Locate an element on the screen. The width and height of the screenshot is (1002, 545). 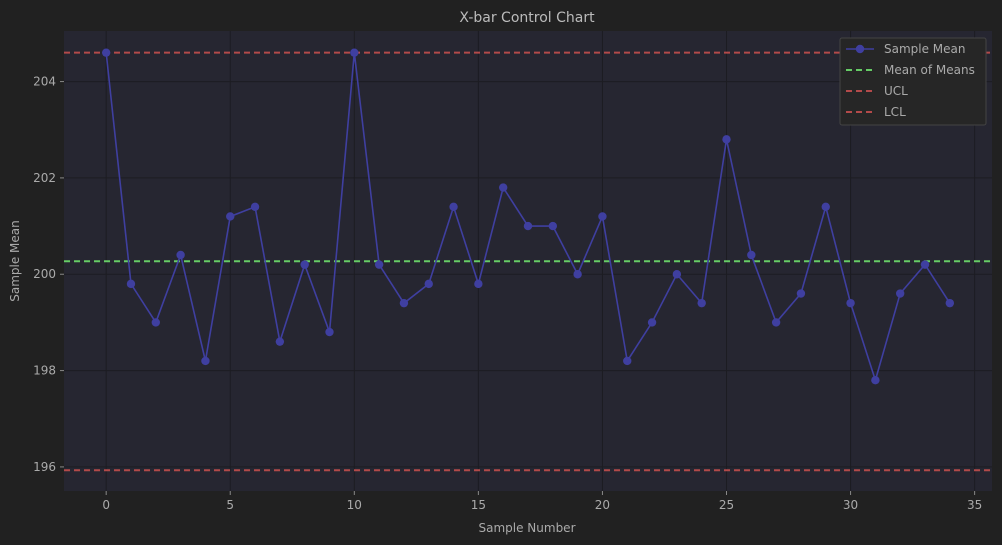
legend-label-mean-of-means: Mean of Means is located at coordinates (929, 70).